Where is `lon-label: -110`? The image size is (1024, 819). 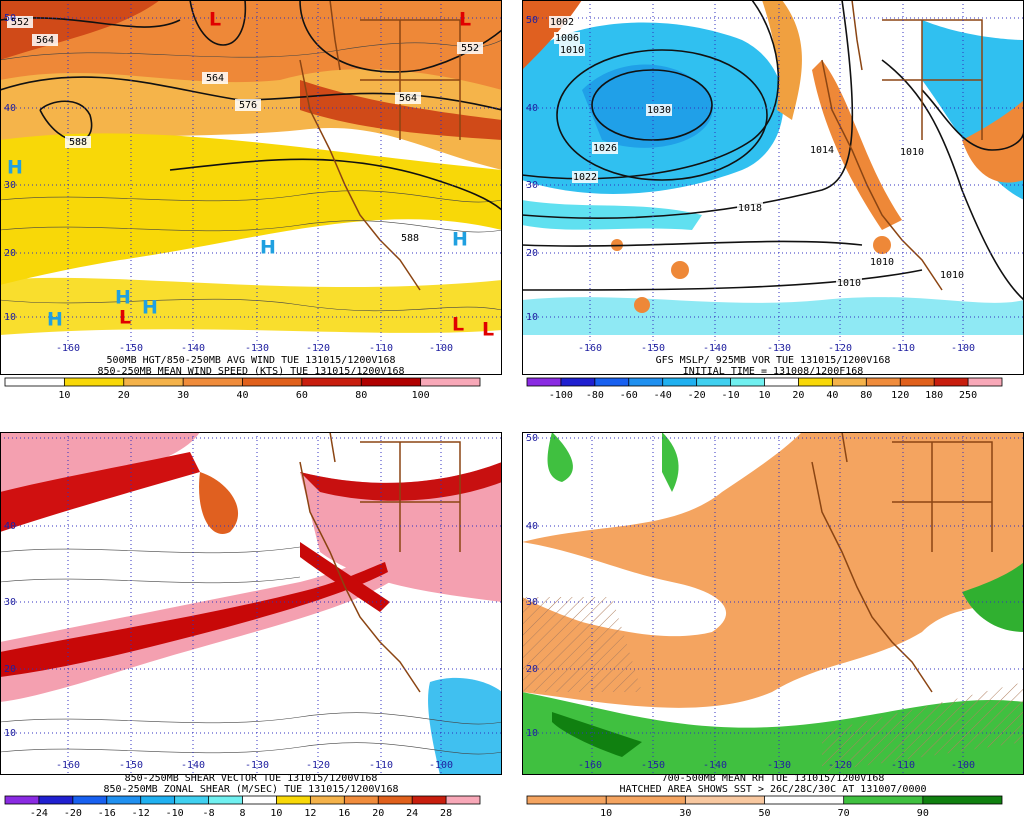 lon-label: -110 is located at coordinates (381, 765).